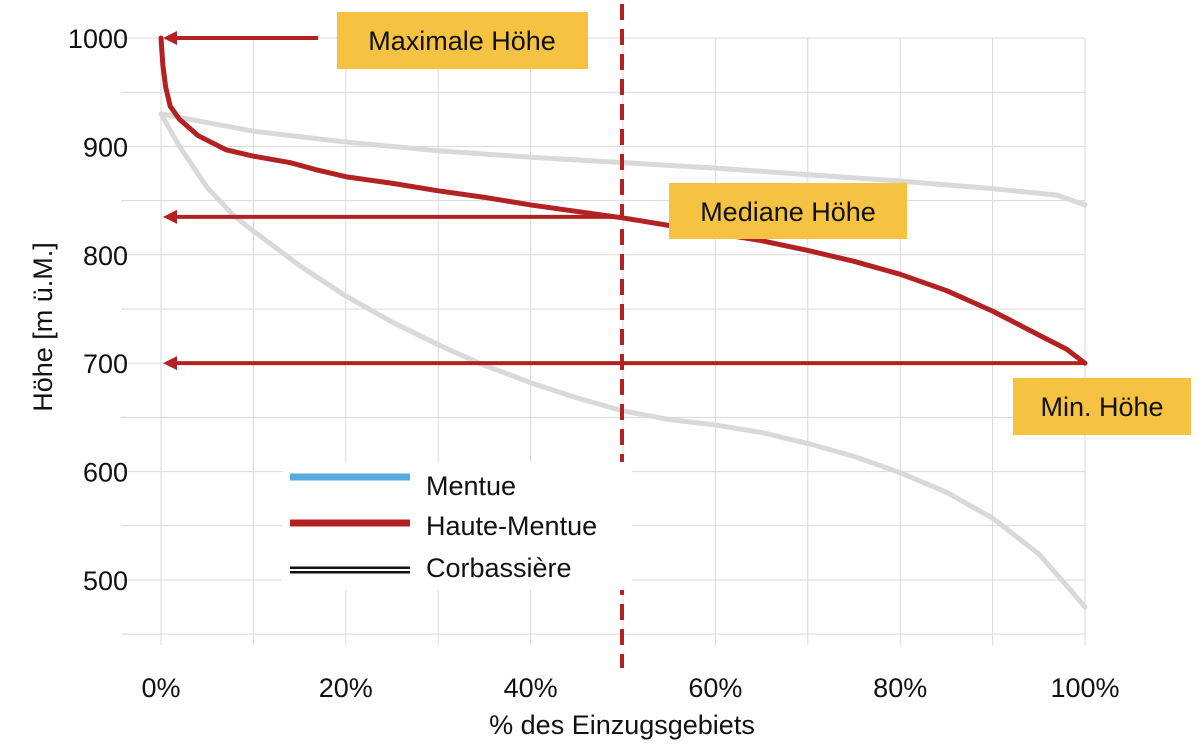 The image size is (1204, 746). Describe the element at coordinates (105, 147) in the screenshot. I see `y-tick-label: 900` at that location.